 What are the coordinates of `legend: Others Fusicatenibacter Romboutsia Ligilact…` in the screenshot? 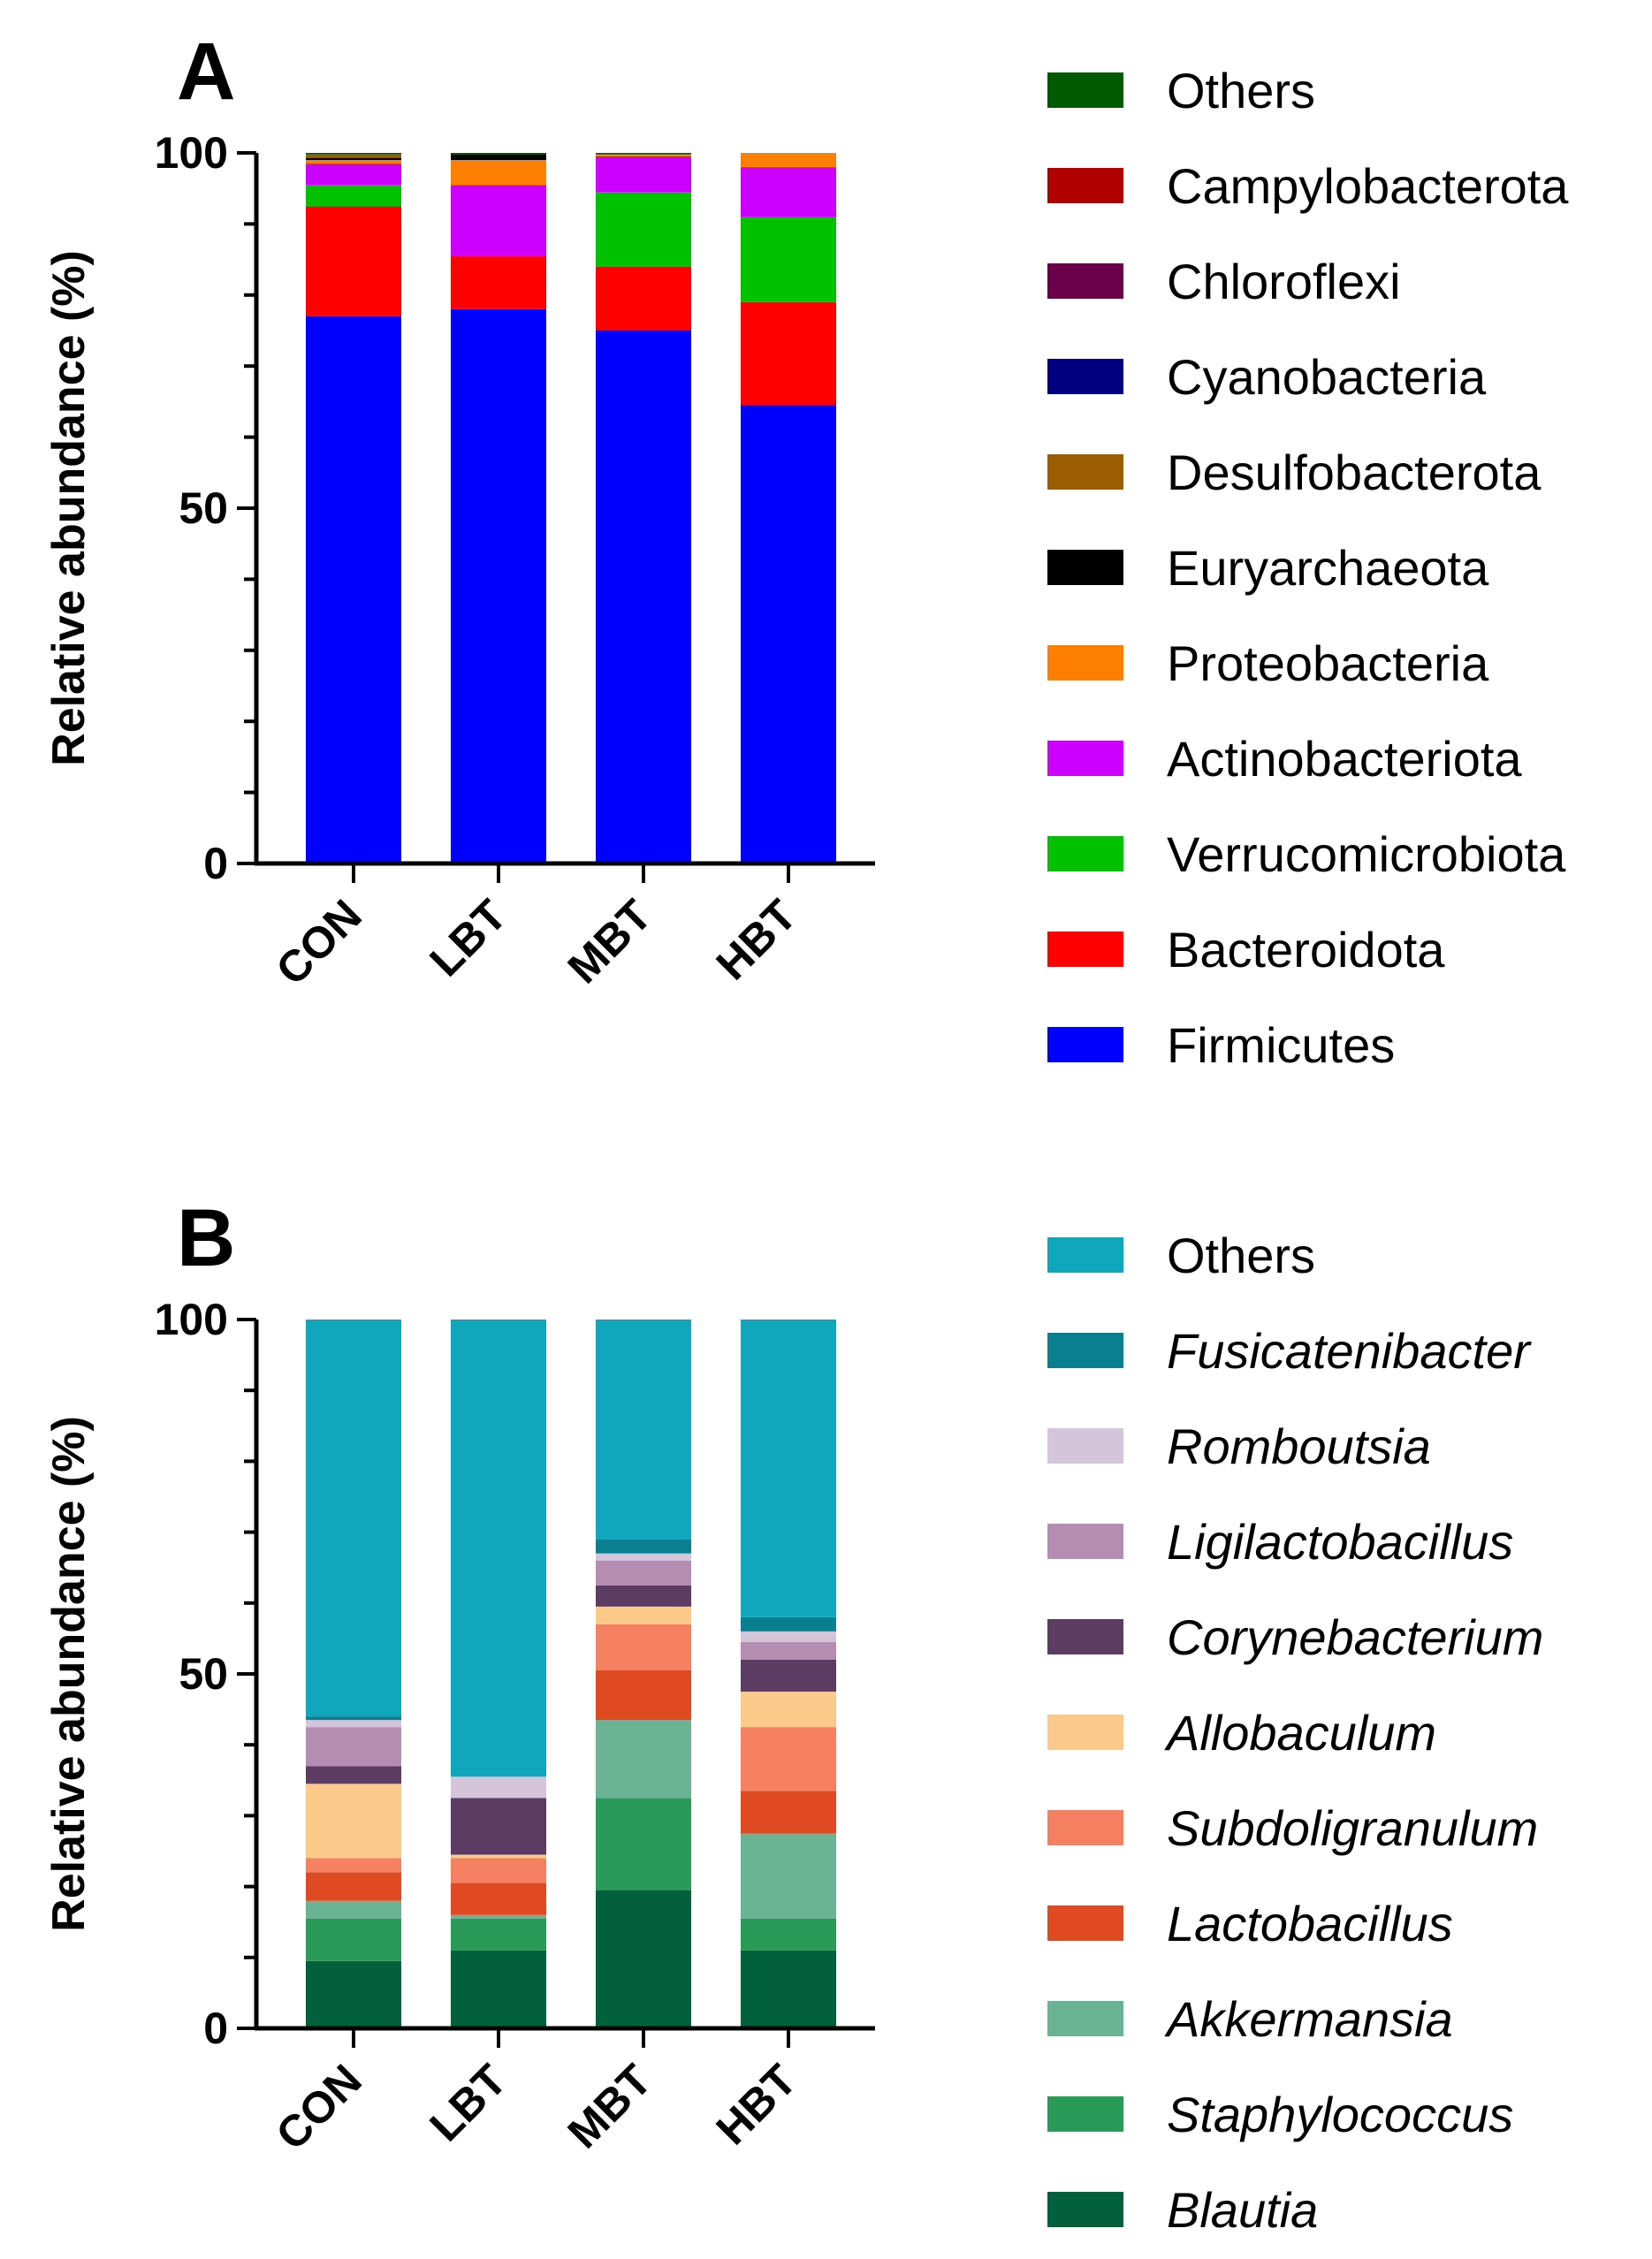 It's located at (1295, 1733).